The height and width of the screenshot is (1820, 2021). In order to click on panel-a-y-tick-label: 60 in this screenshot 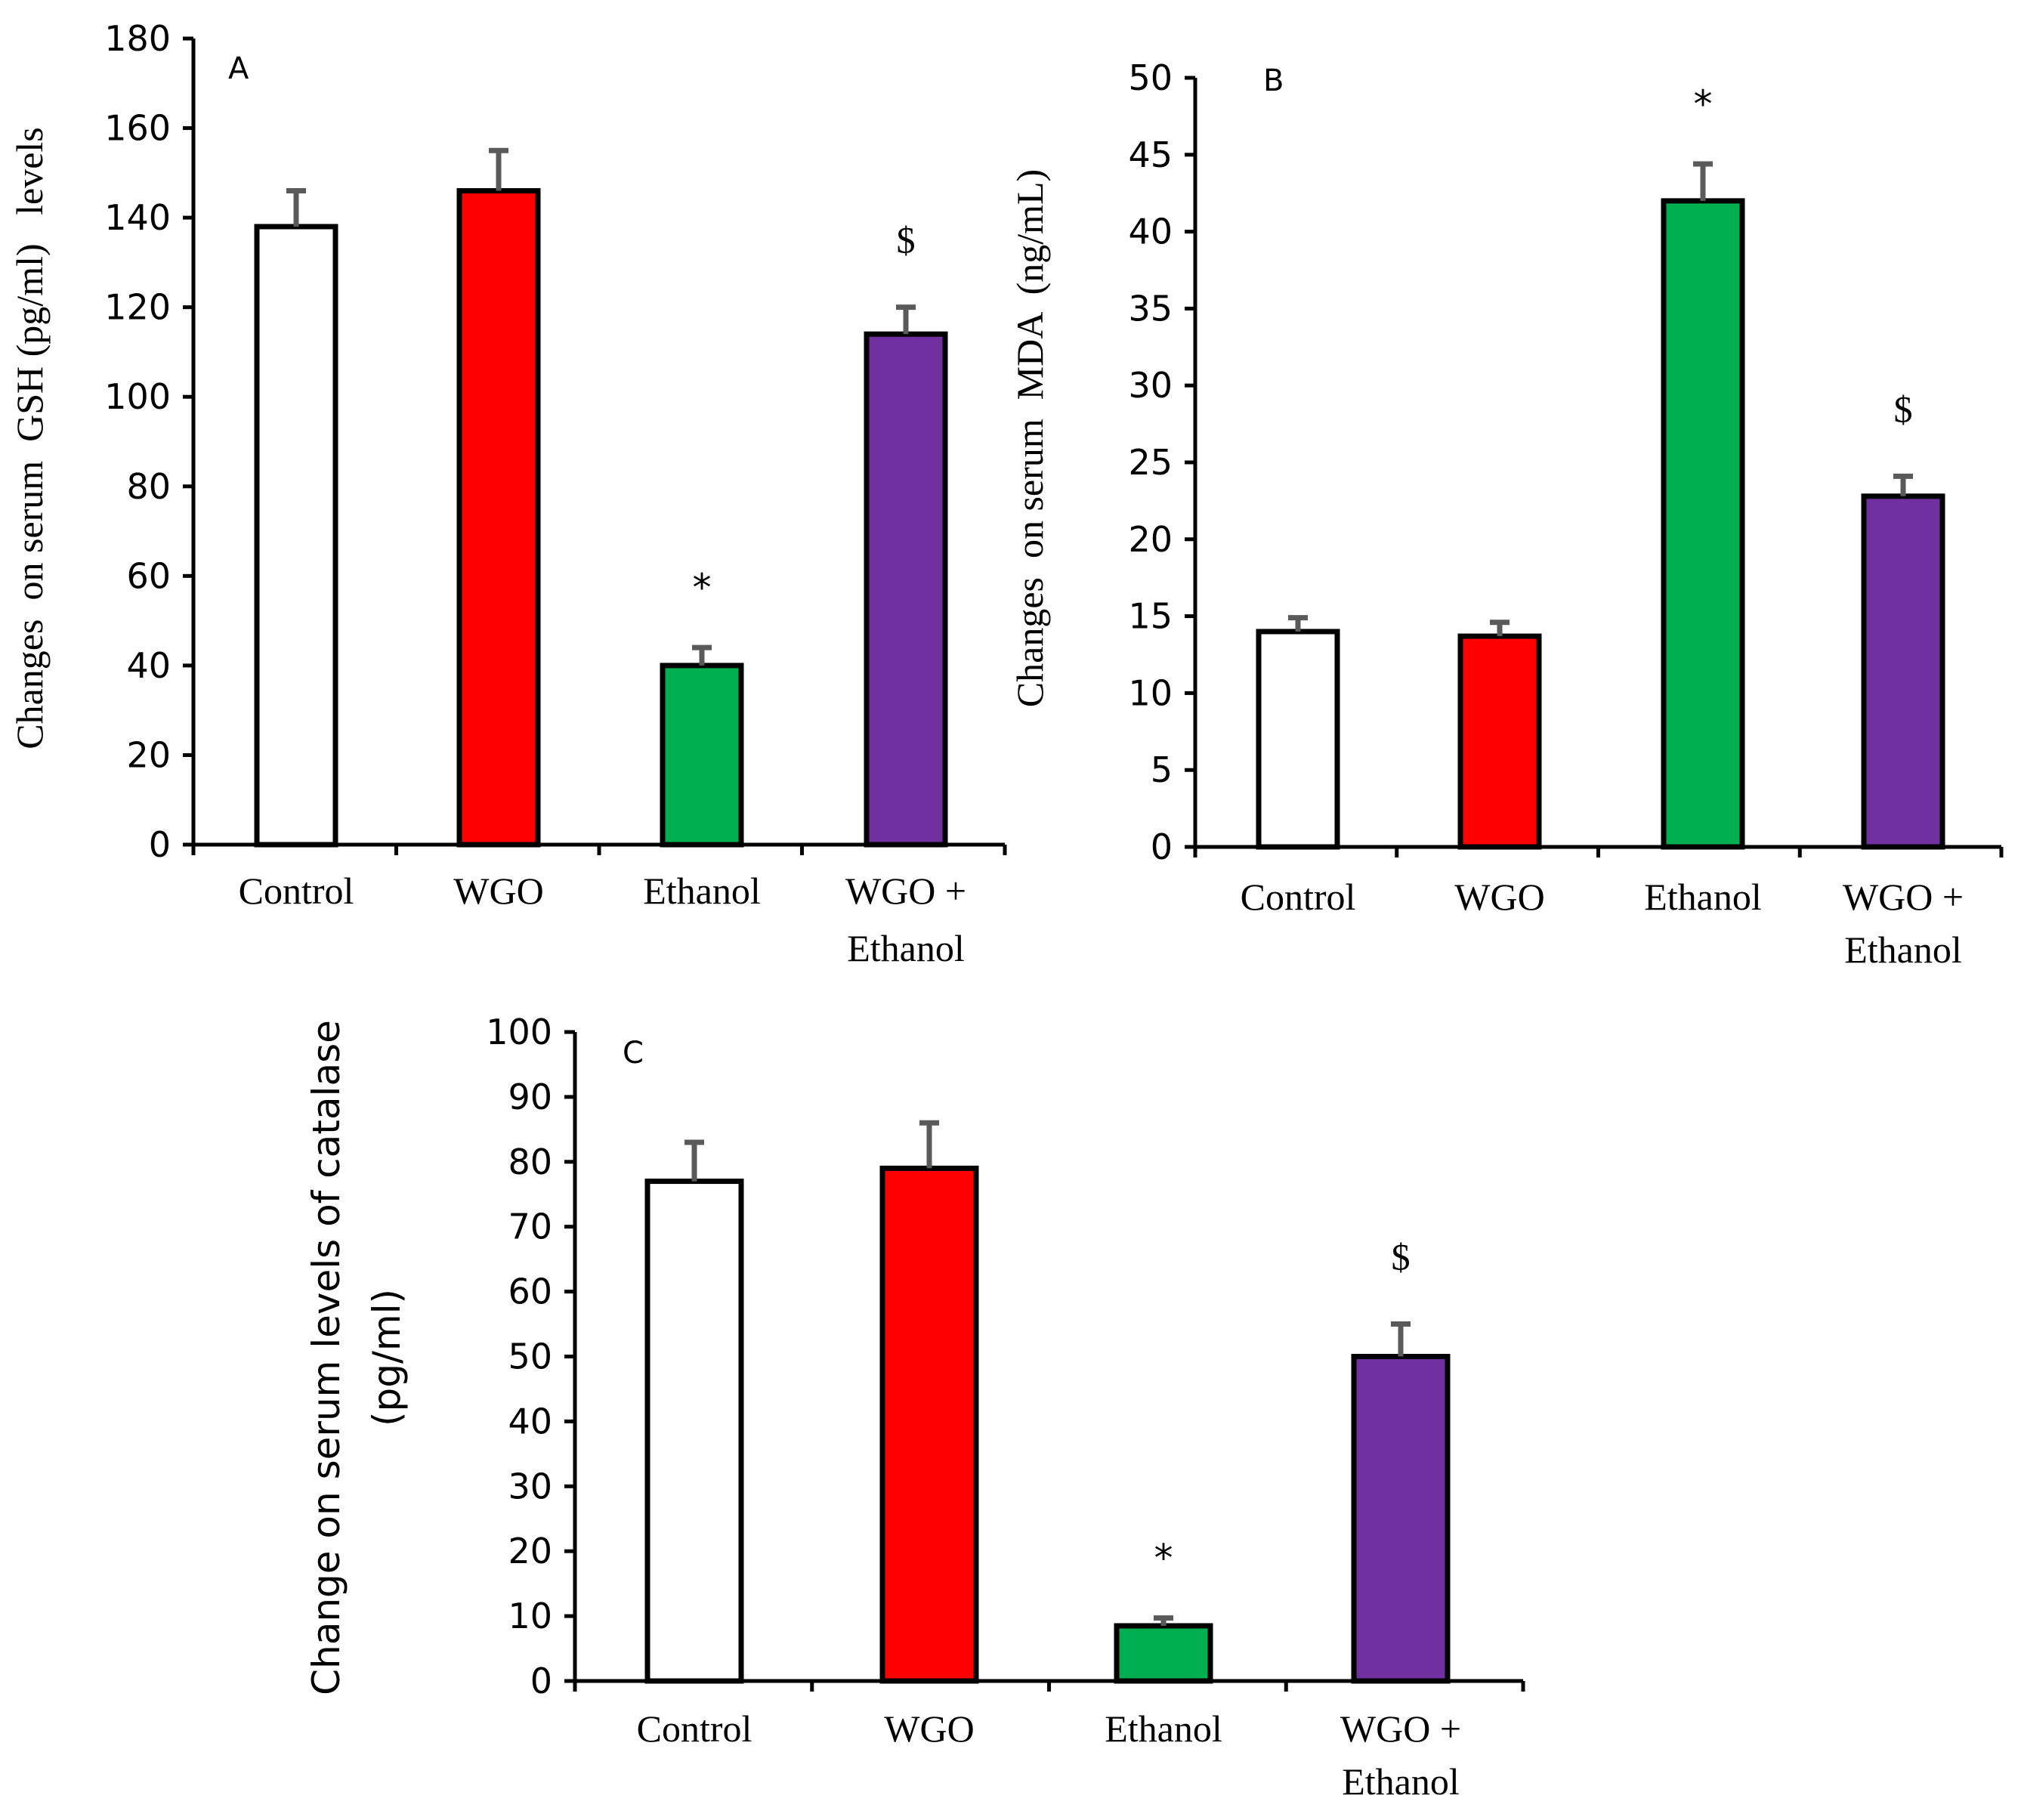, I will do `click(148, 575)`.